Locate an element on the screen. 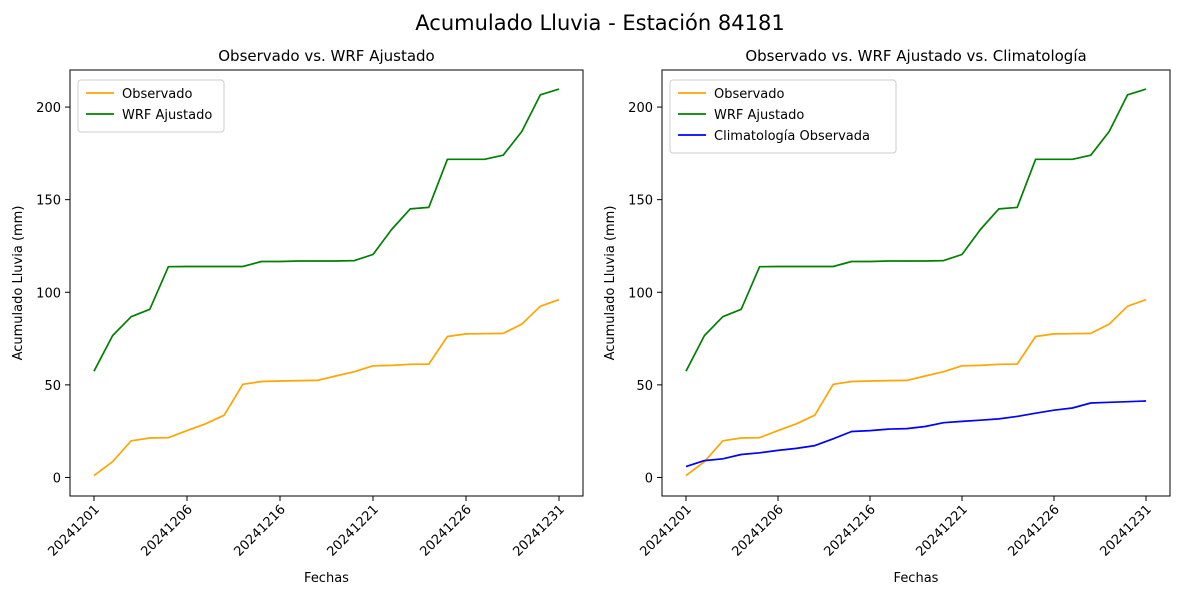 Image resolution: width=1200 pixels, height=604 pixels. figure-title: Acumulado Lluvia - Estación 84181 is located at coordinates (599, 23).